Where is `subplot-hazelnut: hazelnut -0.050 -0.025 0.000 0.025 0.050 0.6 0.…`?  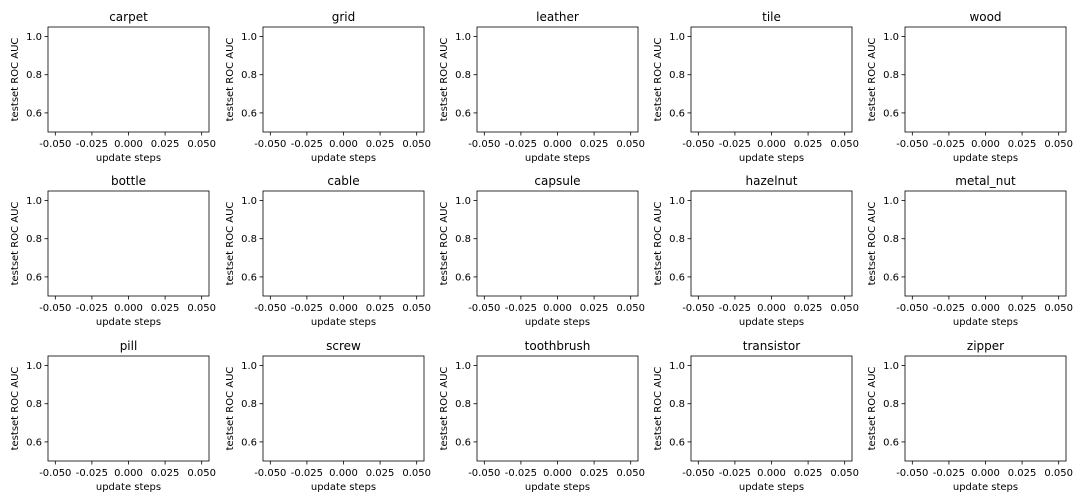 subplot-hazelnut: hazelnut -0.050 -0.025 0.000 0.025 0.050 0.6 0.… is located at coordinates (756, 251).